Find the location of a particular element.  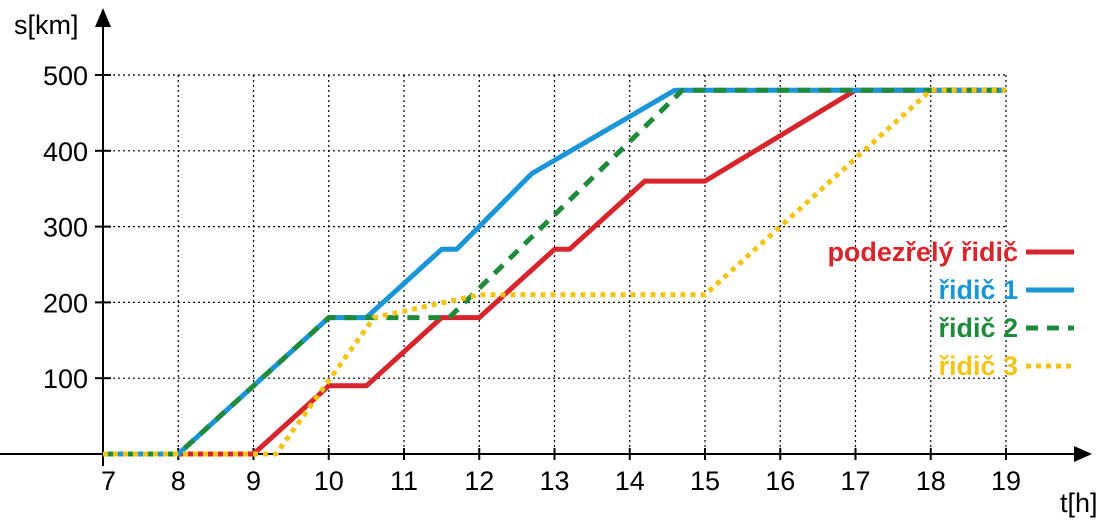

legend-label: řidič 1 is located at coordinates (978, 290).